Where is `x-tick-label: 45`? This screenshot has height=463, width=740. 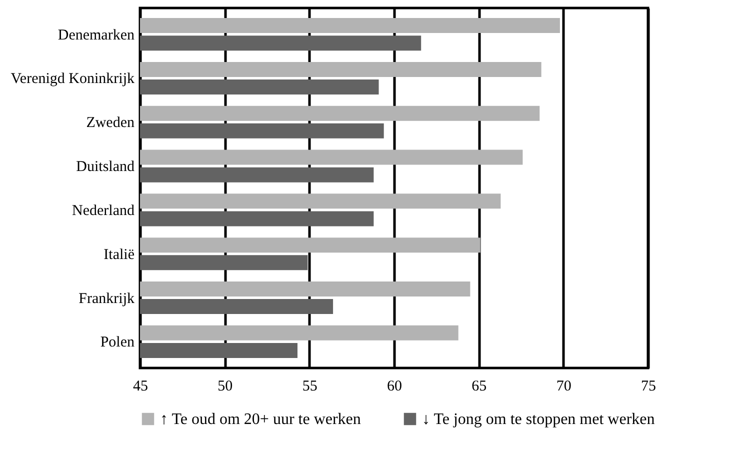
x-tick-label: 45 is located at coordinates (140, 386).